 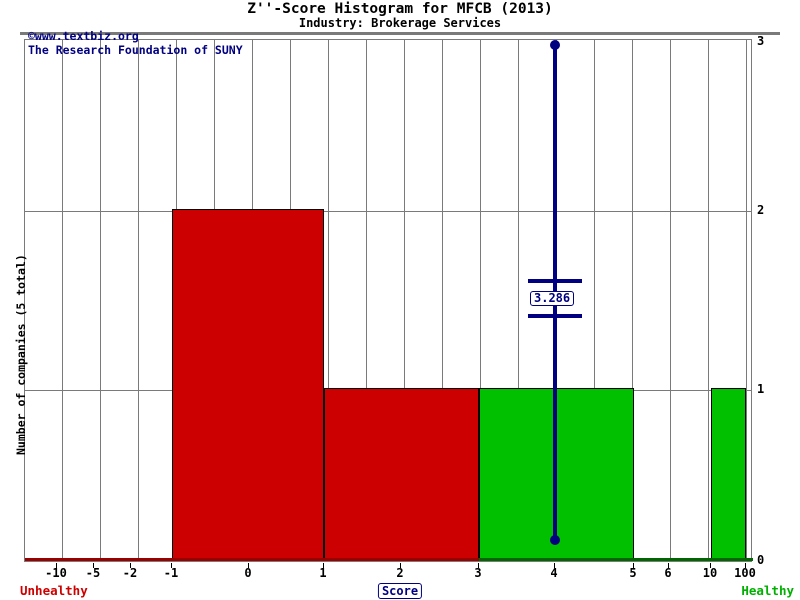 I want to click on chart-title: Z''-Score Histogram for MFCB (2013), so click(x=400, y=9).